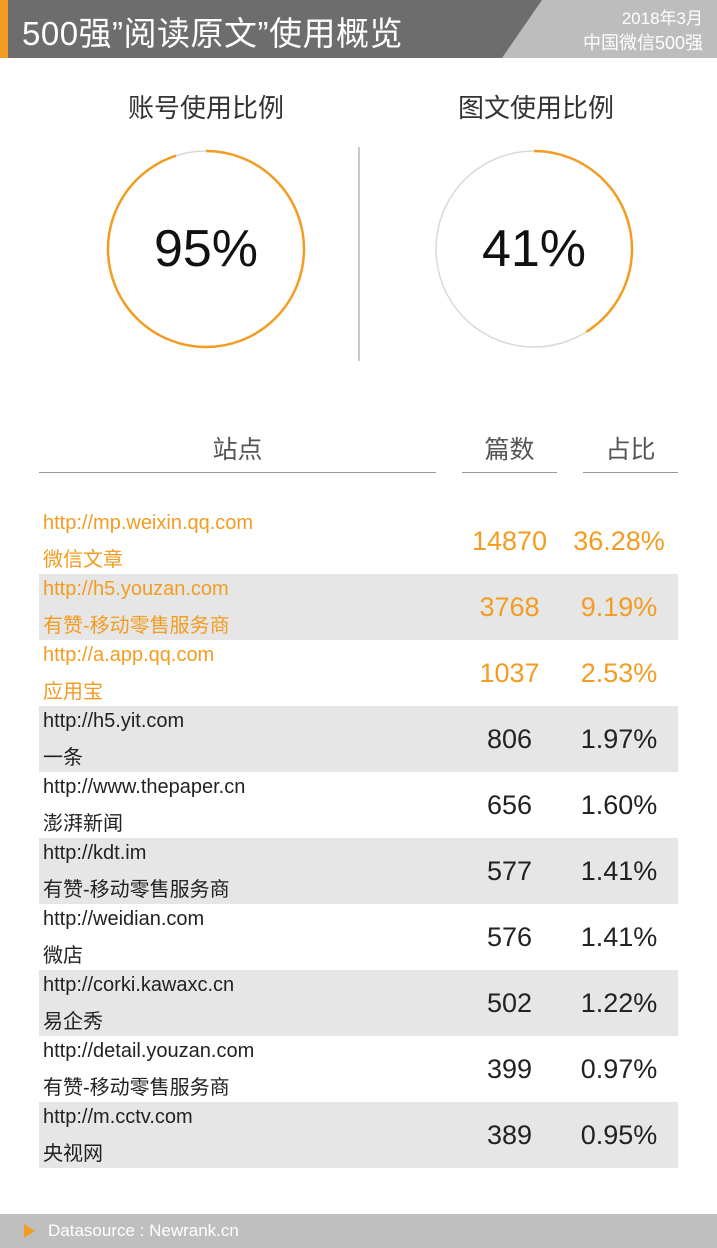 The height and width of the screenshot is (1248, 717). I want to click on ring-title-accounts: 账号使用比例, so click(205, 108).